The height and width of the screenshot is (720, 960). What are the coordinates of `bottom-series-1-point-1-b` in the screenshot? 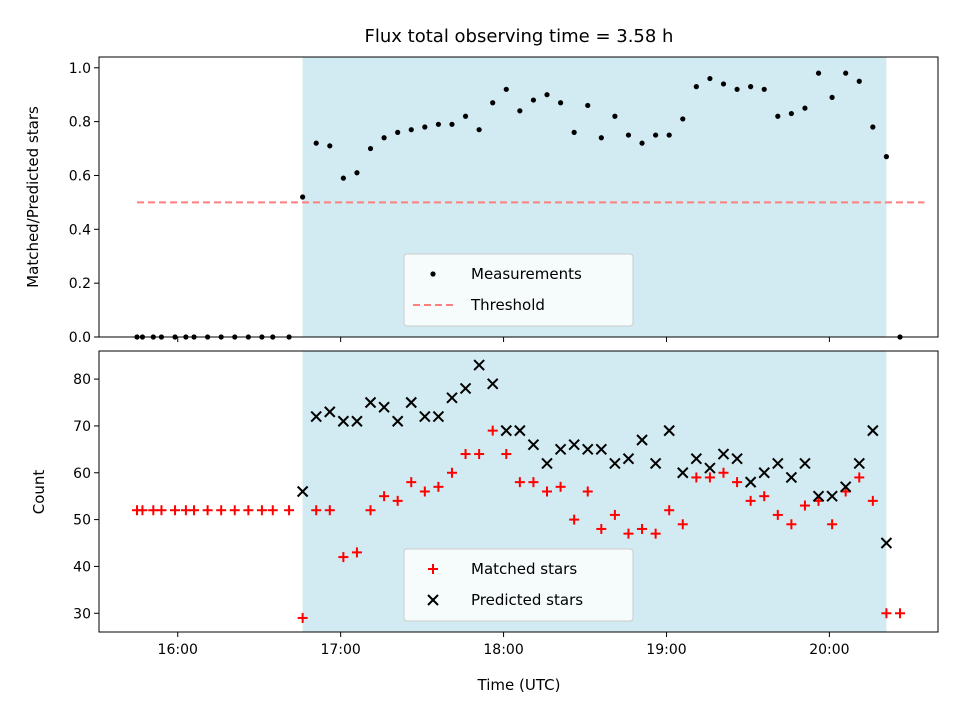 It's located at (316, 416).